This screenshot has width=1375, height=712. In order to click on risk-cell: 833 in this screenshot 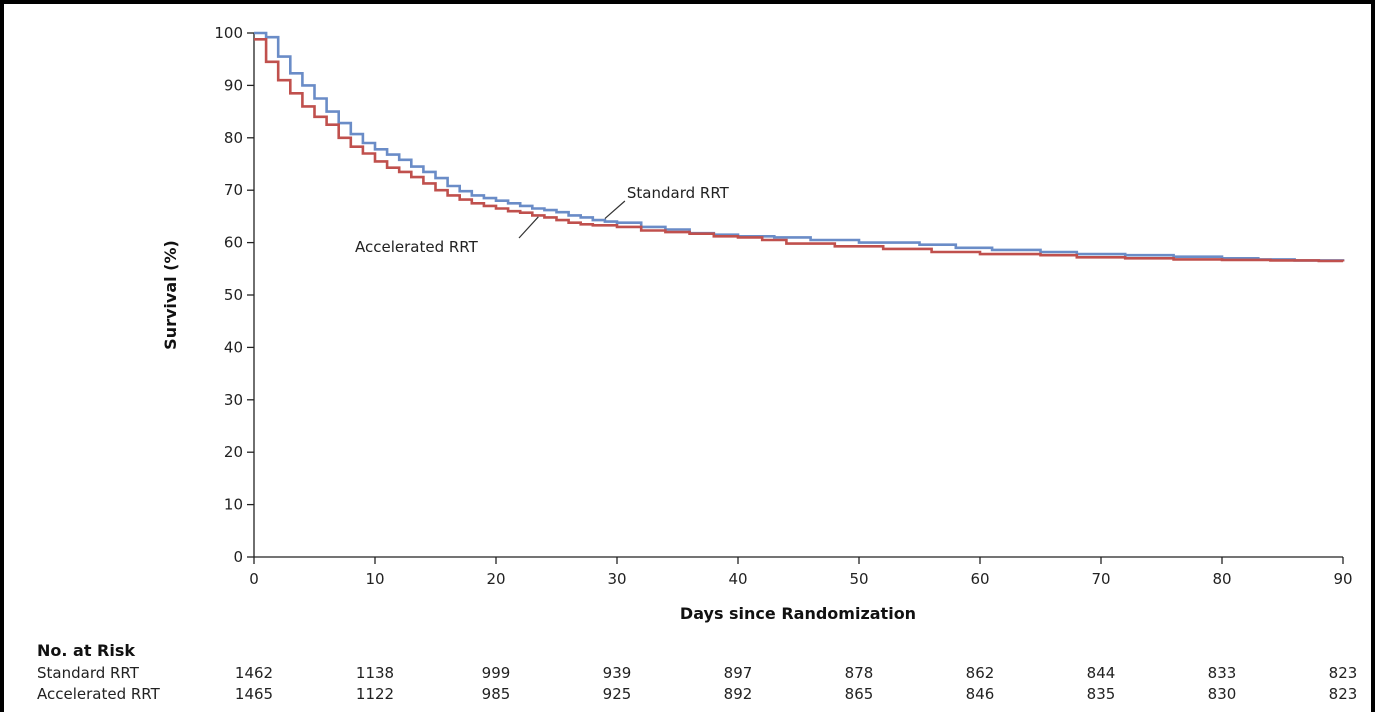, I will do `click(1222, 673)`.